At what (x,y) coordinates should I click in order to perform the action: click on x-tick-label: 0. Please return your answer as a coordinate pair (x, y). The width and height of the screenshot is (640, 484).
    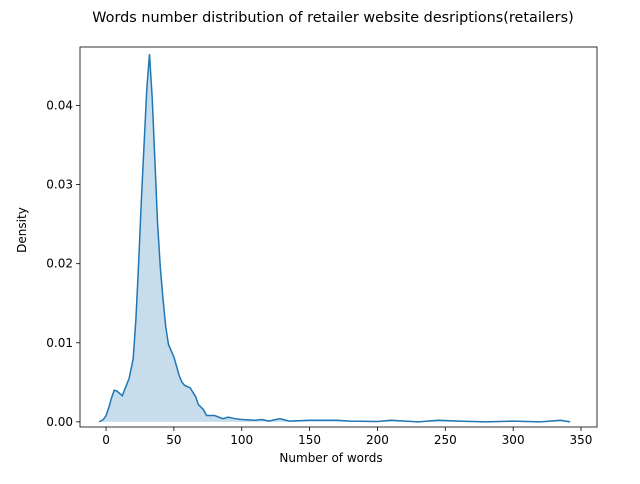
    Looking at the image, I should click on (106, 440).